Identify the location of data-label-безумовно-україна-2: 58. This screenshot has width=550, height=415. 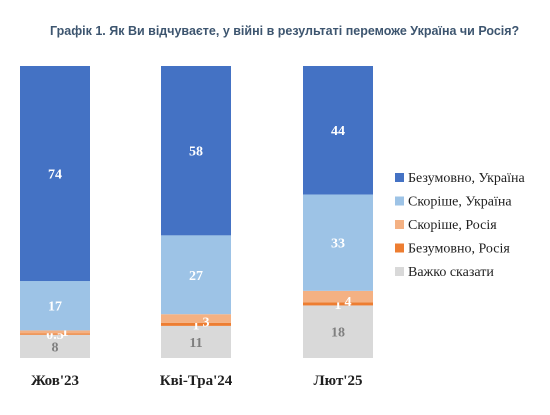
(196, 152).